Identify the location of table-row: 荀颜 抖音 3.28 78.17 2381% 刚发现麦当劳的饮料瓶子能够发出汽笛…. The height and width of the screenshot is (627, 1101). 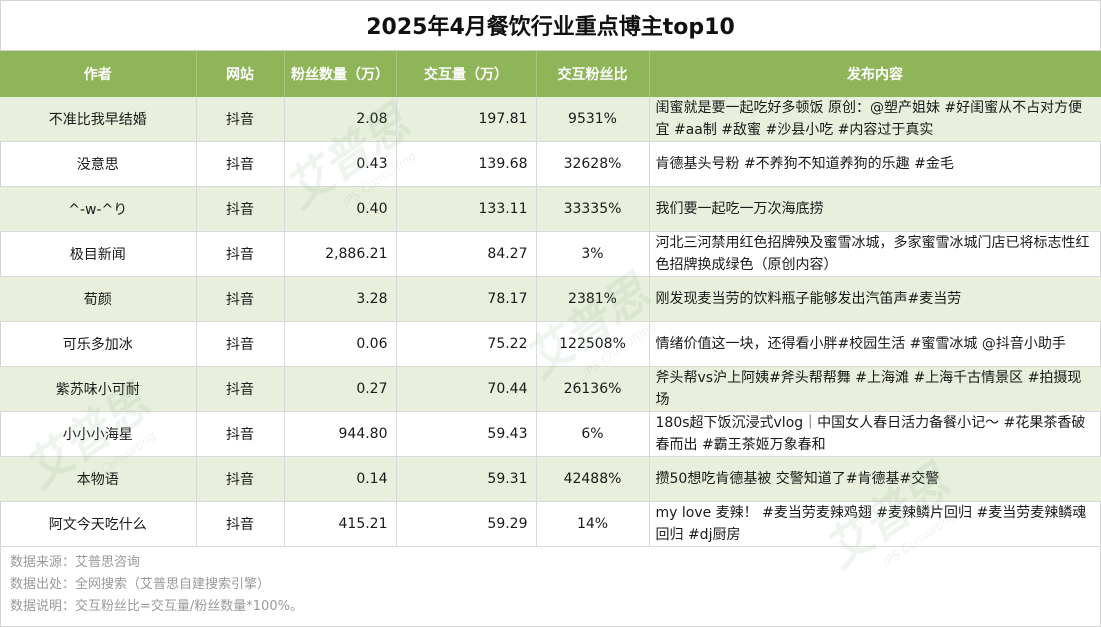
(550, 299).